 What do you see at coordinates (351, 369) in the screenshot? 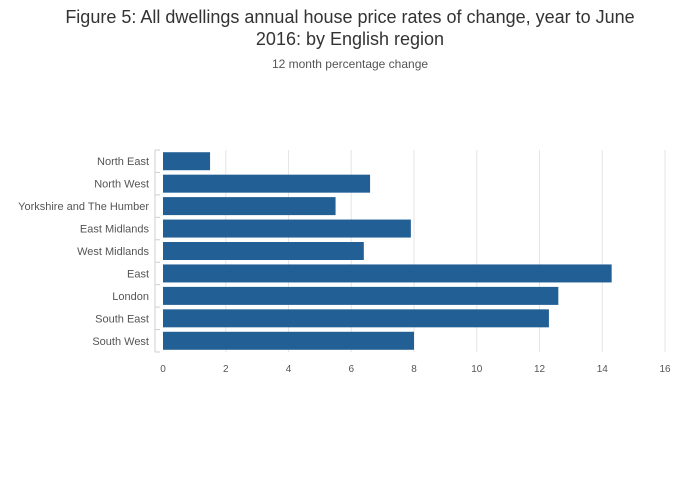
I see `x-tick-label-3: 6` at bounding box center [351, 369].